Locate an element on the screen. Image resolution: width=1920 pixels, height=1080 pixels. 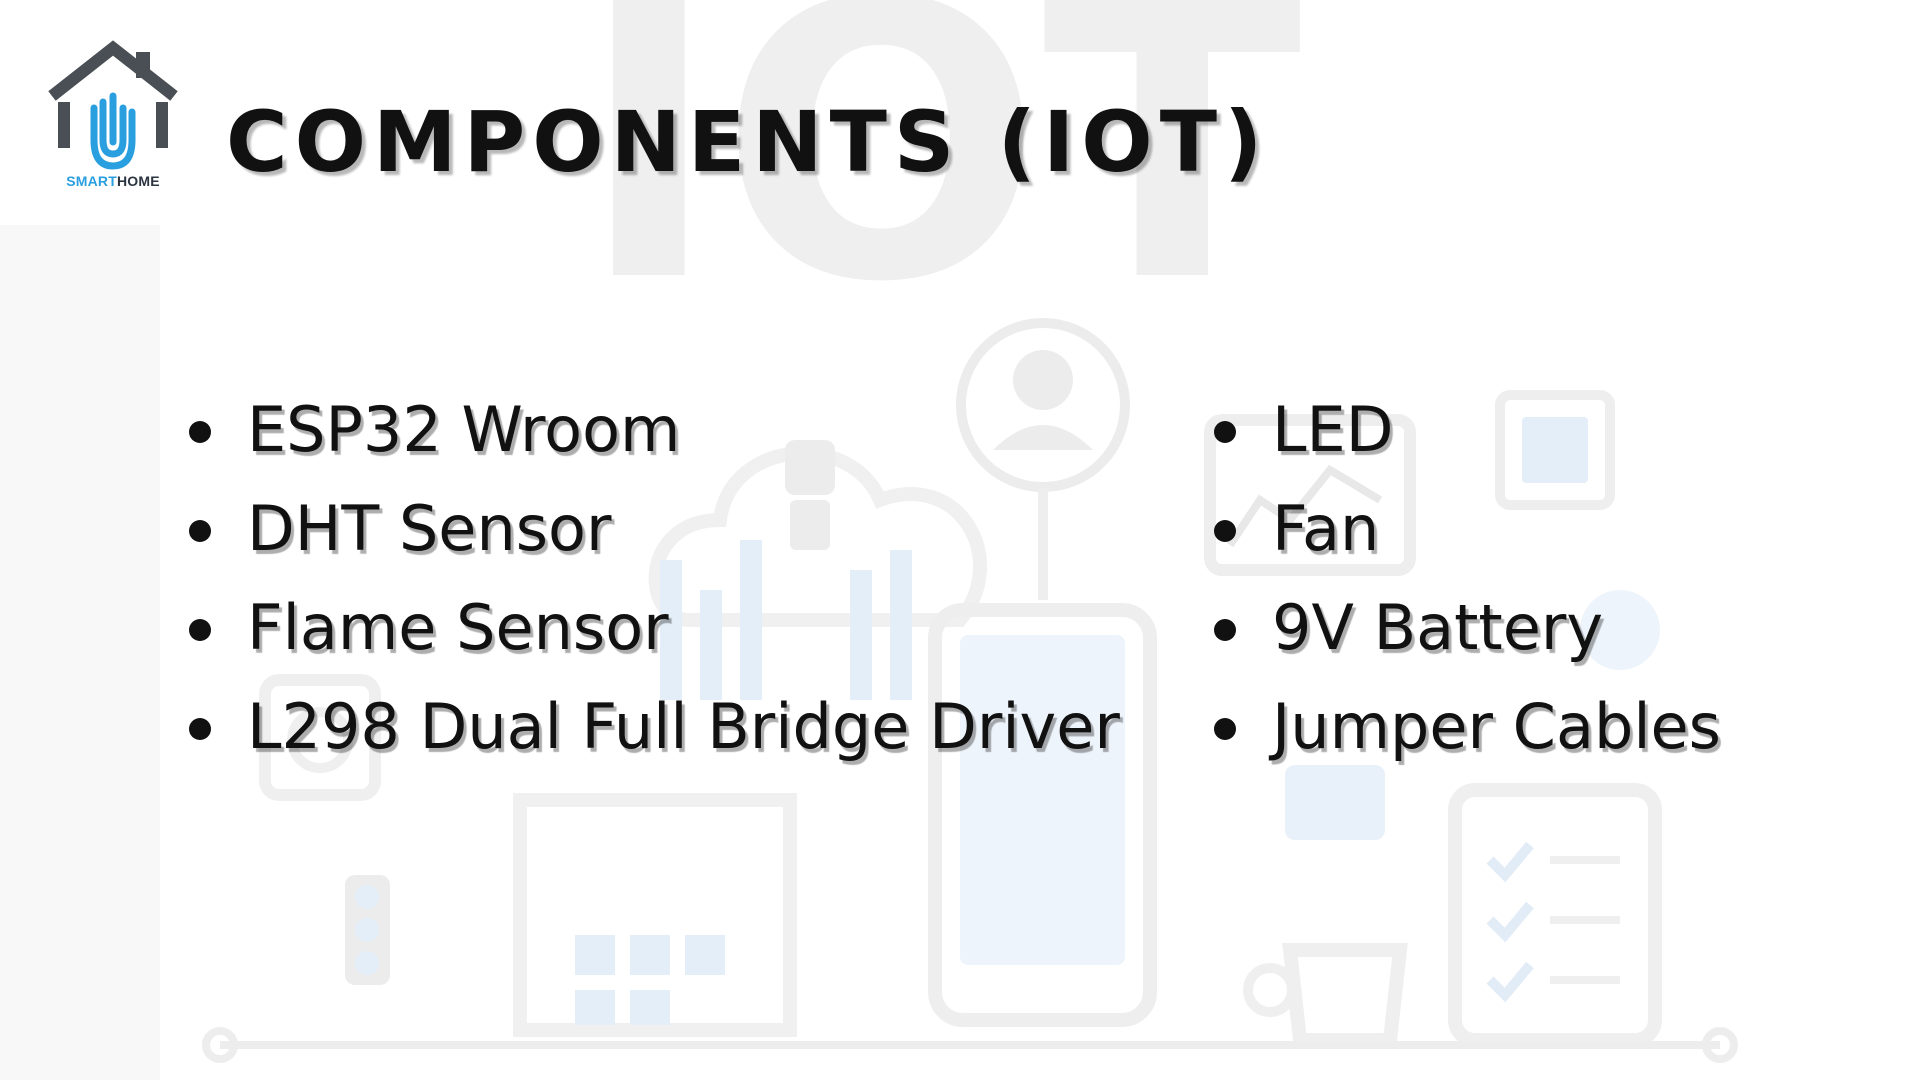
list-item: Flame Sensor is located at coordinates (652, 627).